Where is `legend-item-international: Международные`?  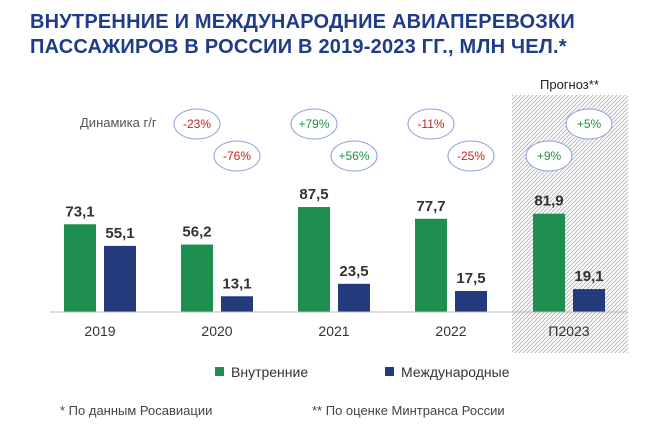 legend-item-international: Международные is located at coordinates (447, 372).